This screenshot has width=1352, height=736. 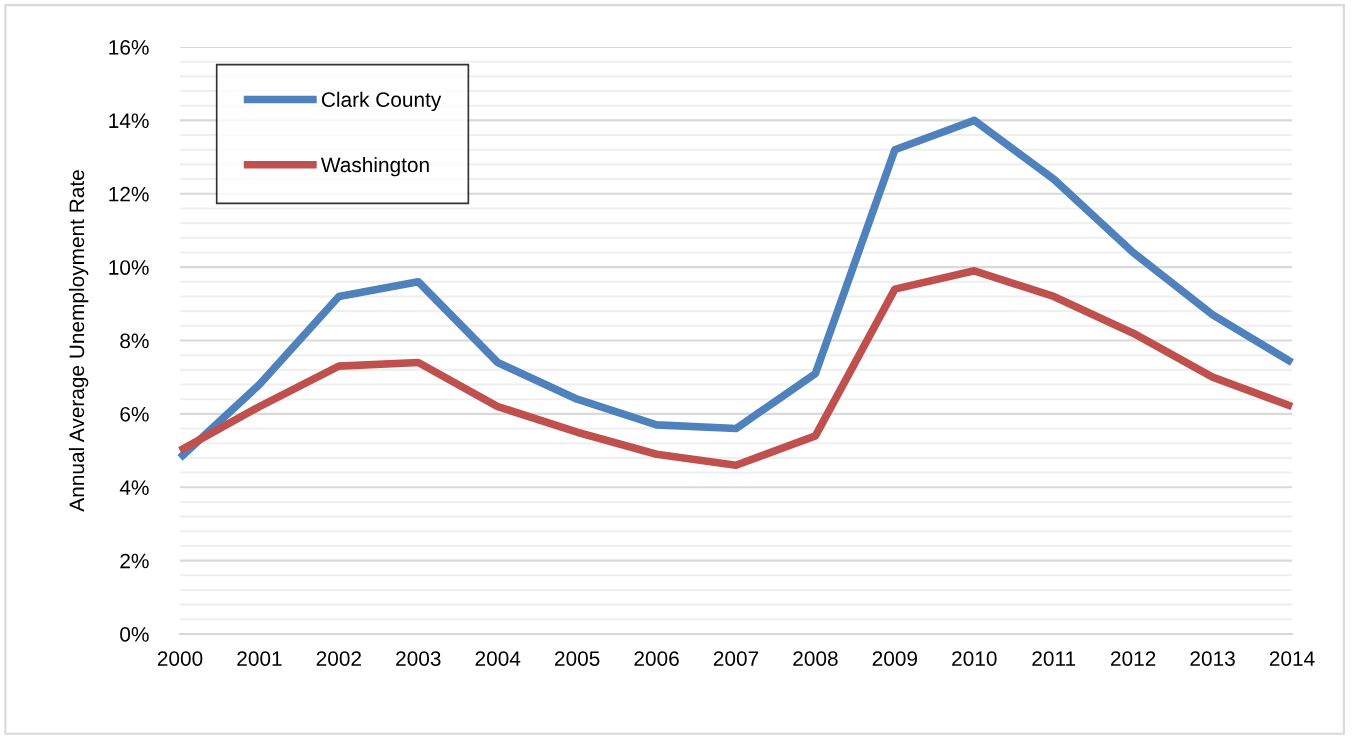 What do you see at coordinates (974, 658) in the screenshot?
I see `x-tick-label: 2010` at bounding box center [974, 658].